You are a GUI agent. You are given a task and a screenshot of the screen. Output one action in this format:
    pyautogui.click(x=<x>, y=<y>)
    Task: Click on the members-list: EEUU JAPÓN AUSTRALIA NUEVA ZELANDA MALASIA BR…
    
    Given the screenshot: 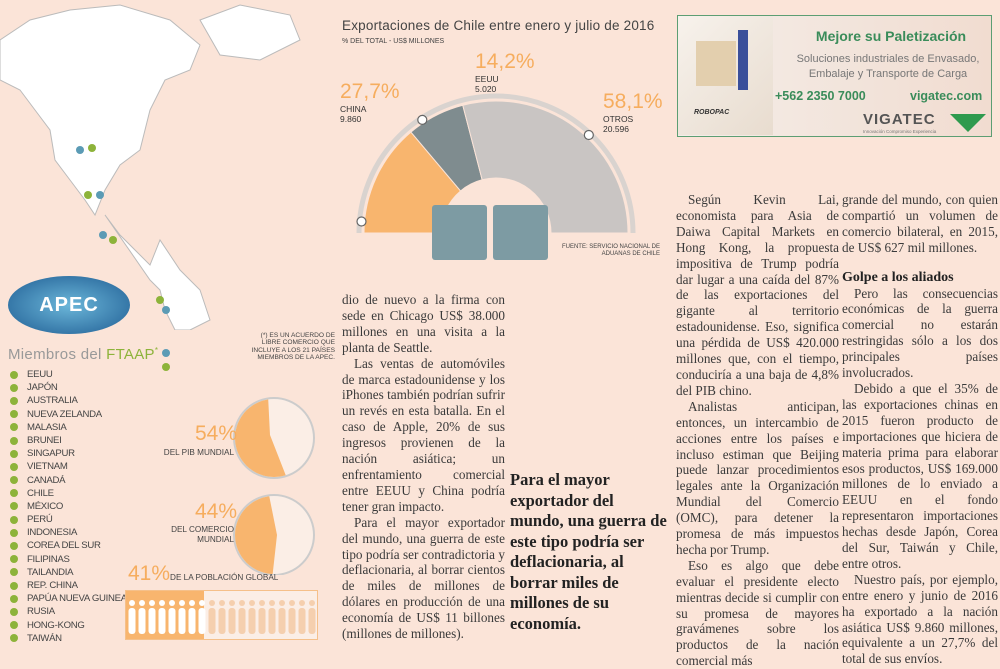 What is the action you would take?
    pyautogui.click(x=68, y=506)
    